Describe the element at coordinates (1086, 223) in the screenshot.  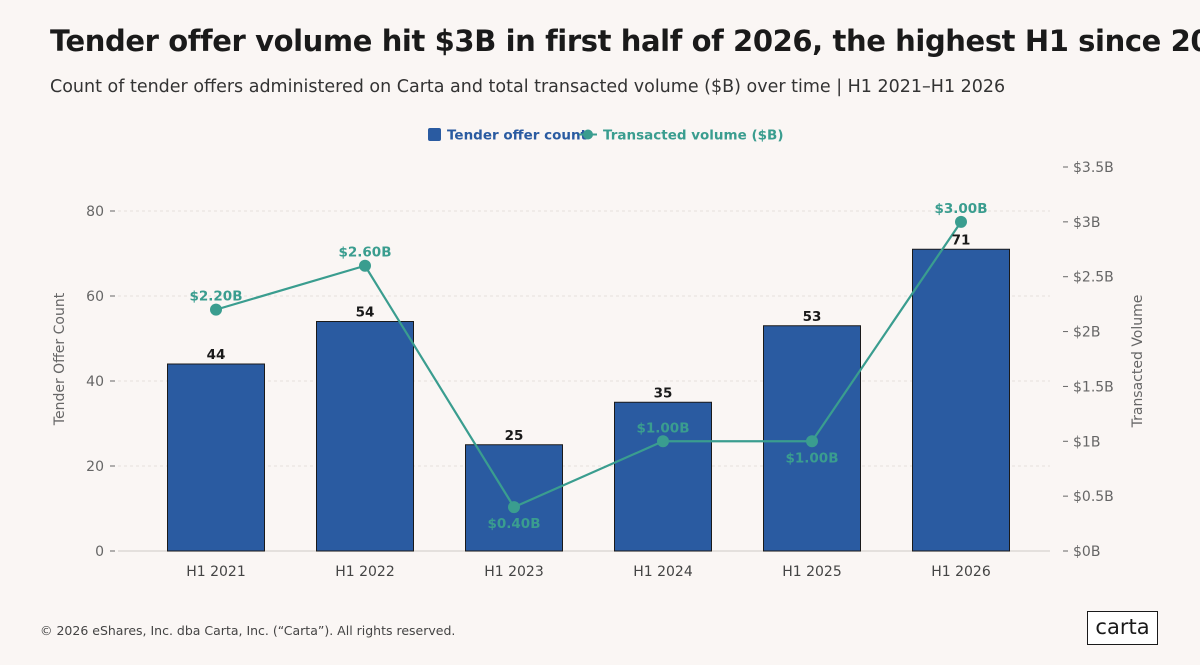
I see `right-tick-label: $3B` at that location.